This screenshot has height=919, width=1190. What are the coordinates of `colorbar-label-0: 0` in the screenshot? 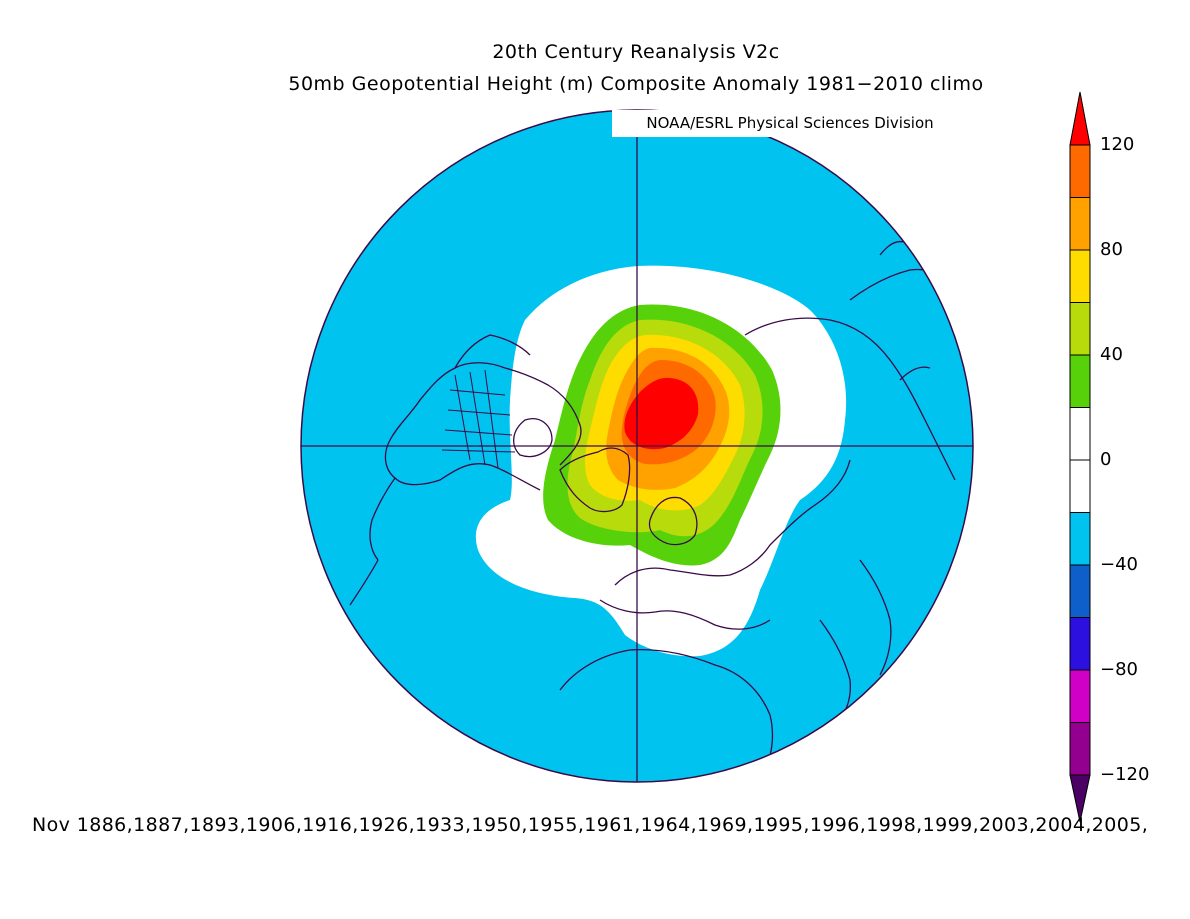 It's located at (1106, 459).